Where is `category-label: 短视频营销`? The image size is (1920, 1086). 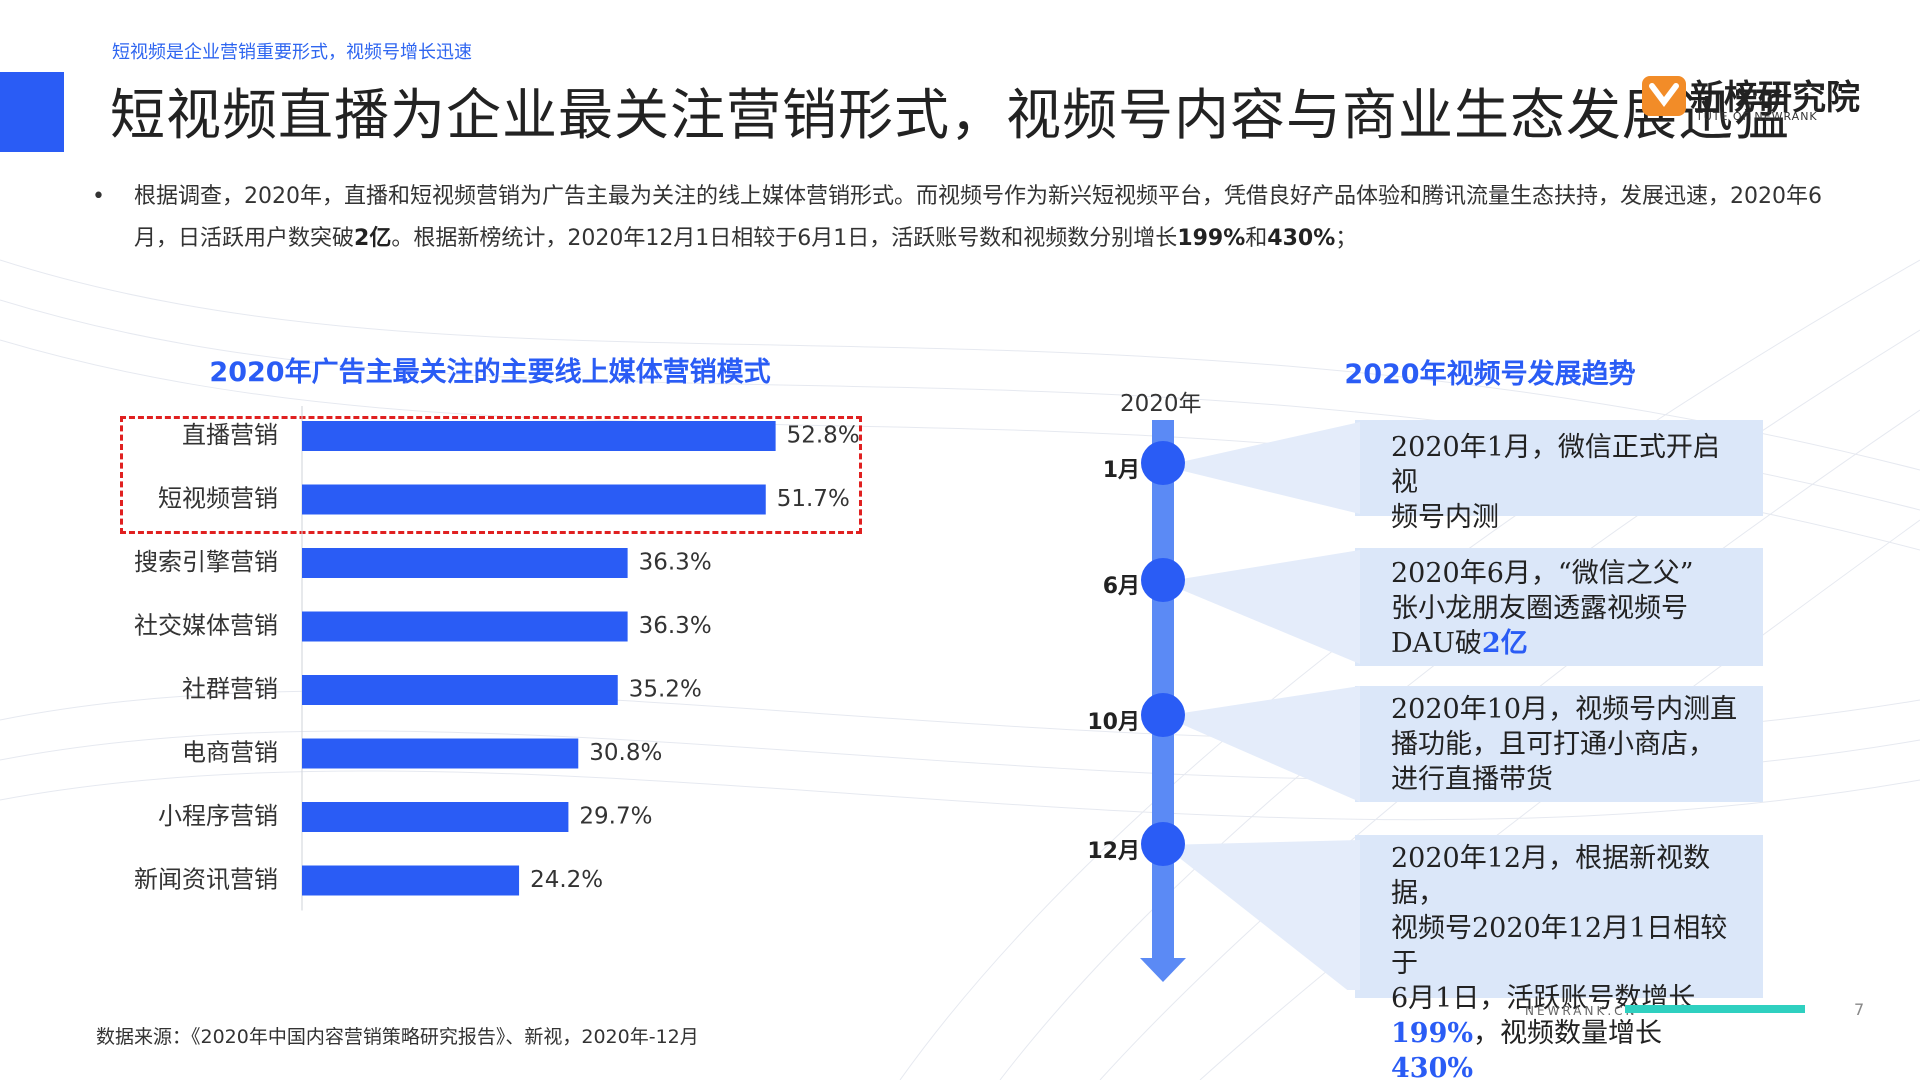 category-label: 短视频营销 is located at coordinates (218, 499).